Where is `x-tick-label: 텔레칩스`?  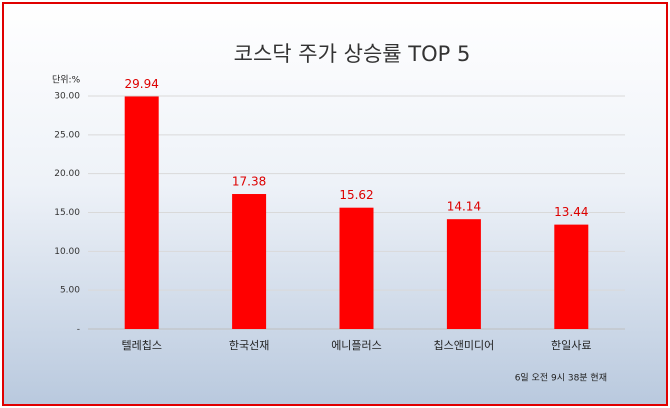 x-tick-label: 텔레칩스 is located at coordinates (141, 345).